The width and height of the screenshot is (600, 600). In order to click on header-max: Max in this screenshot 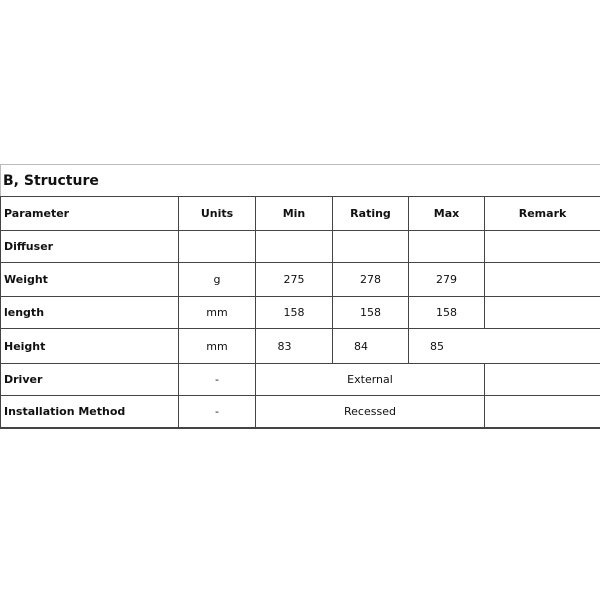, I will do `click(446, 213)`.